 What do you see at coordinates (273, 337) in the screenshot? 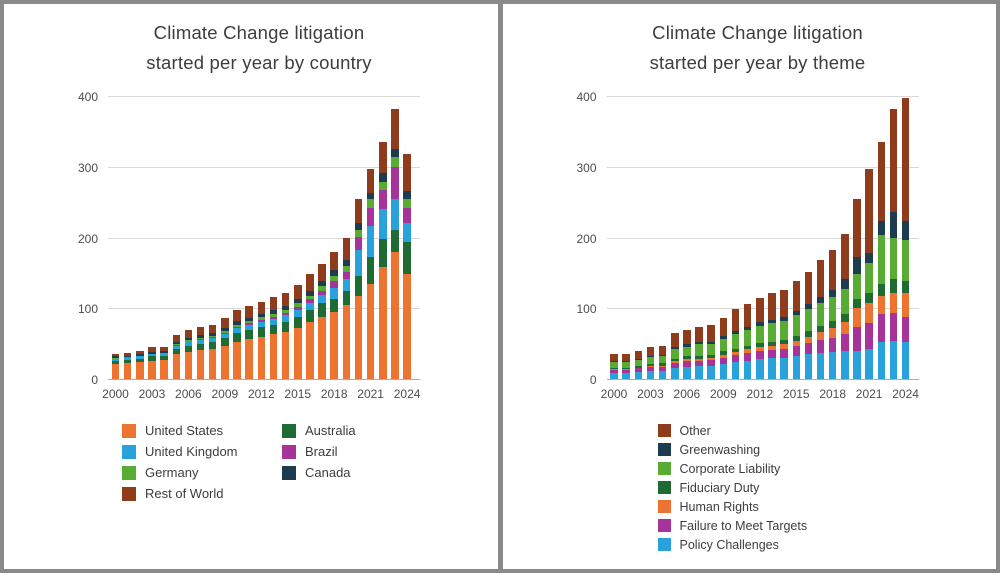
I see `stacked-bar-2013` at bounding box center [273, 337].